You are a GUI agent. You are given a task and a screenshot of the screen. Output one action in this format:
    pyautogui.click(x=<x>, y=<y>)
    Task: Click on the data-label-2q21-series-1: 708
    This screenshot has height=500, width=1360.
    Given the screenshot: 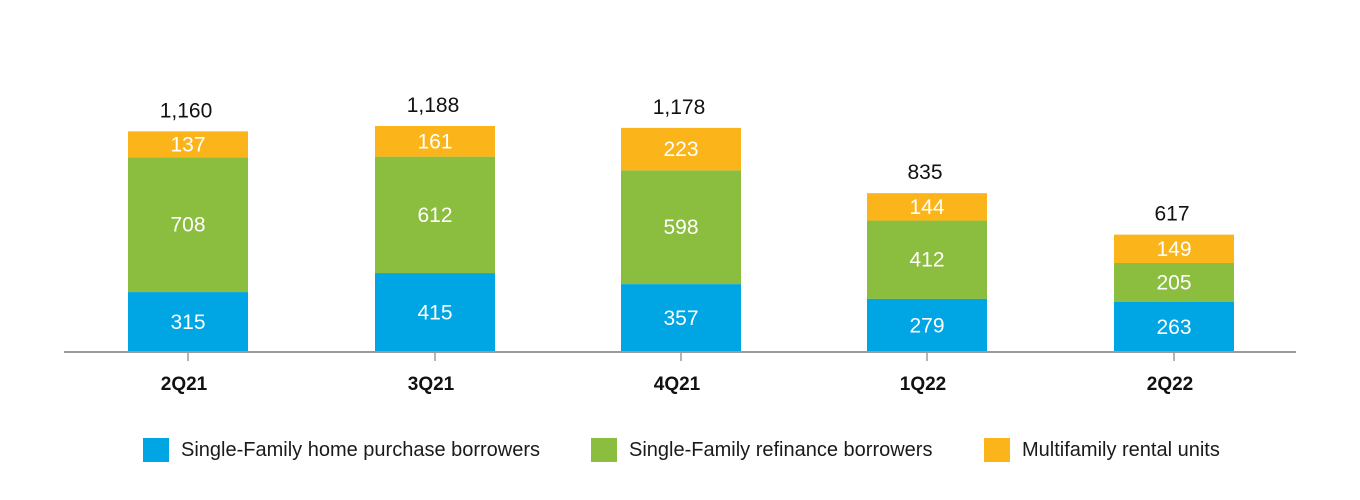 What is the action you would take?
    pyautogui.click(x=187, y=225)
    